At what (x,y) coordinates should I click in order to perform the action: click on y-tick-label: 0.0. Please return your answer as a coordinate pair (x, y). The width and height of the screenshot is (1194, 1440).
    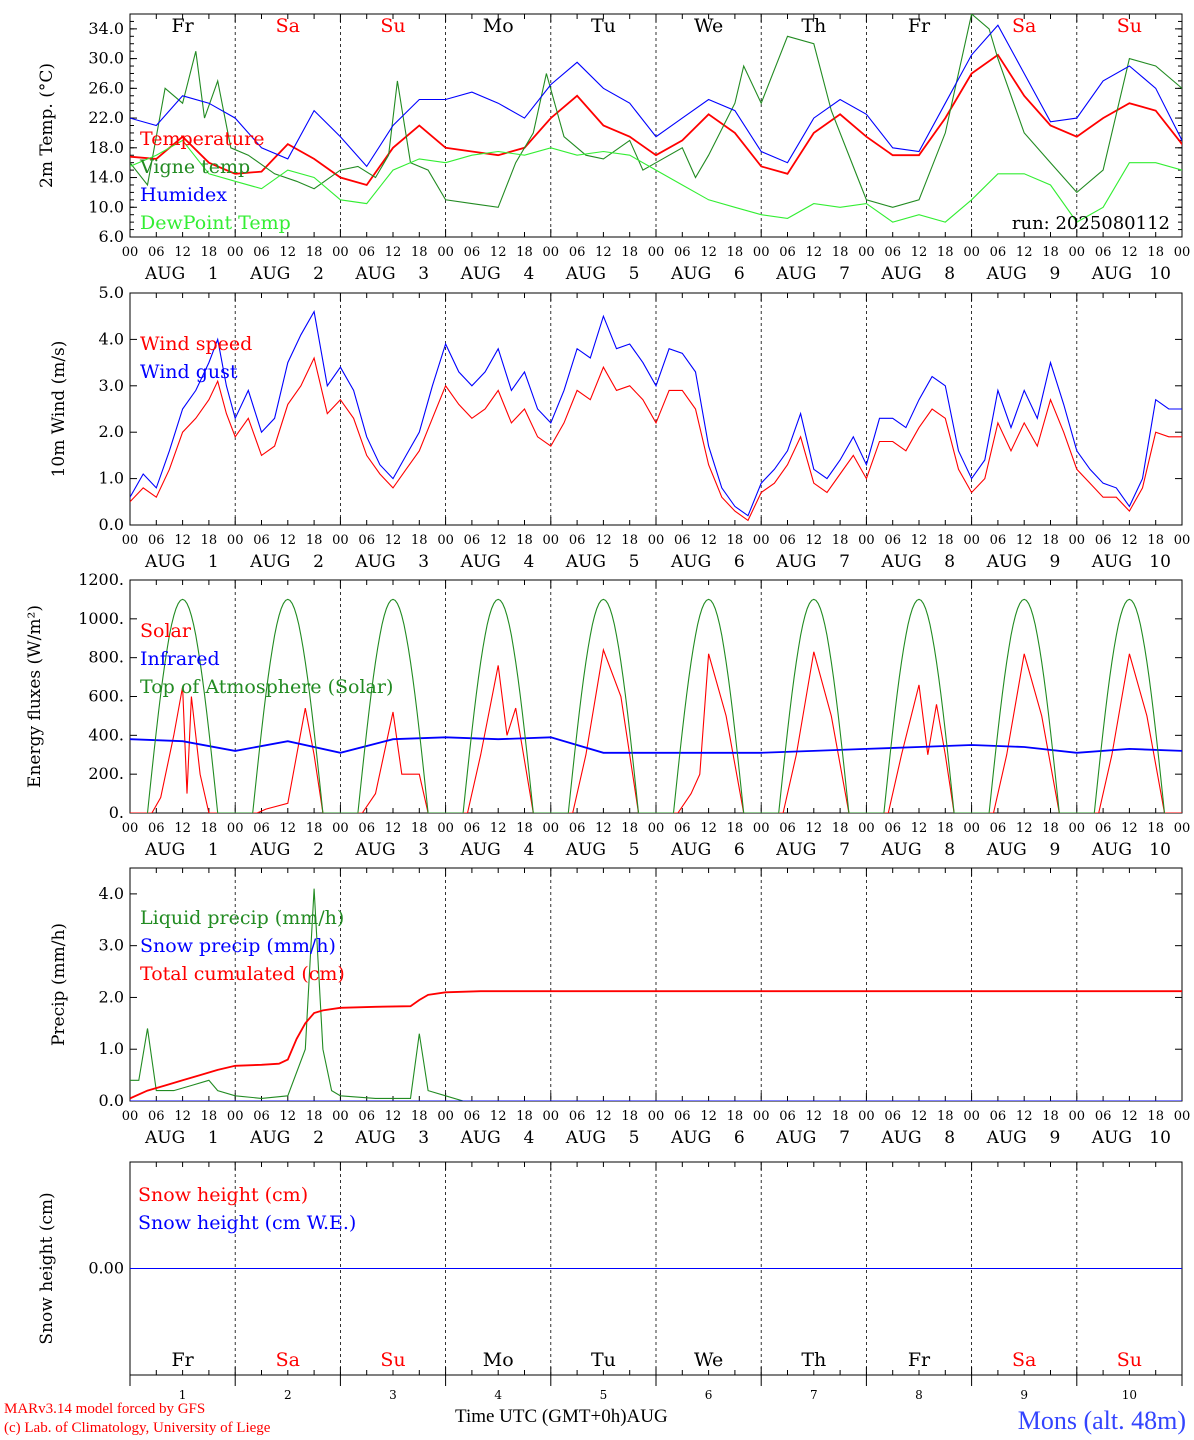
    Looking at the image, I should click on (111, 524).